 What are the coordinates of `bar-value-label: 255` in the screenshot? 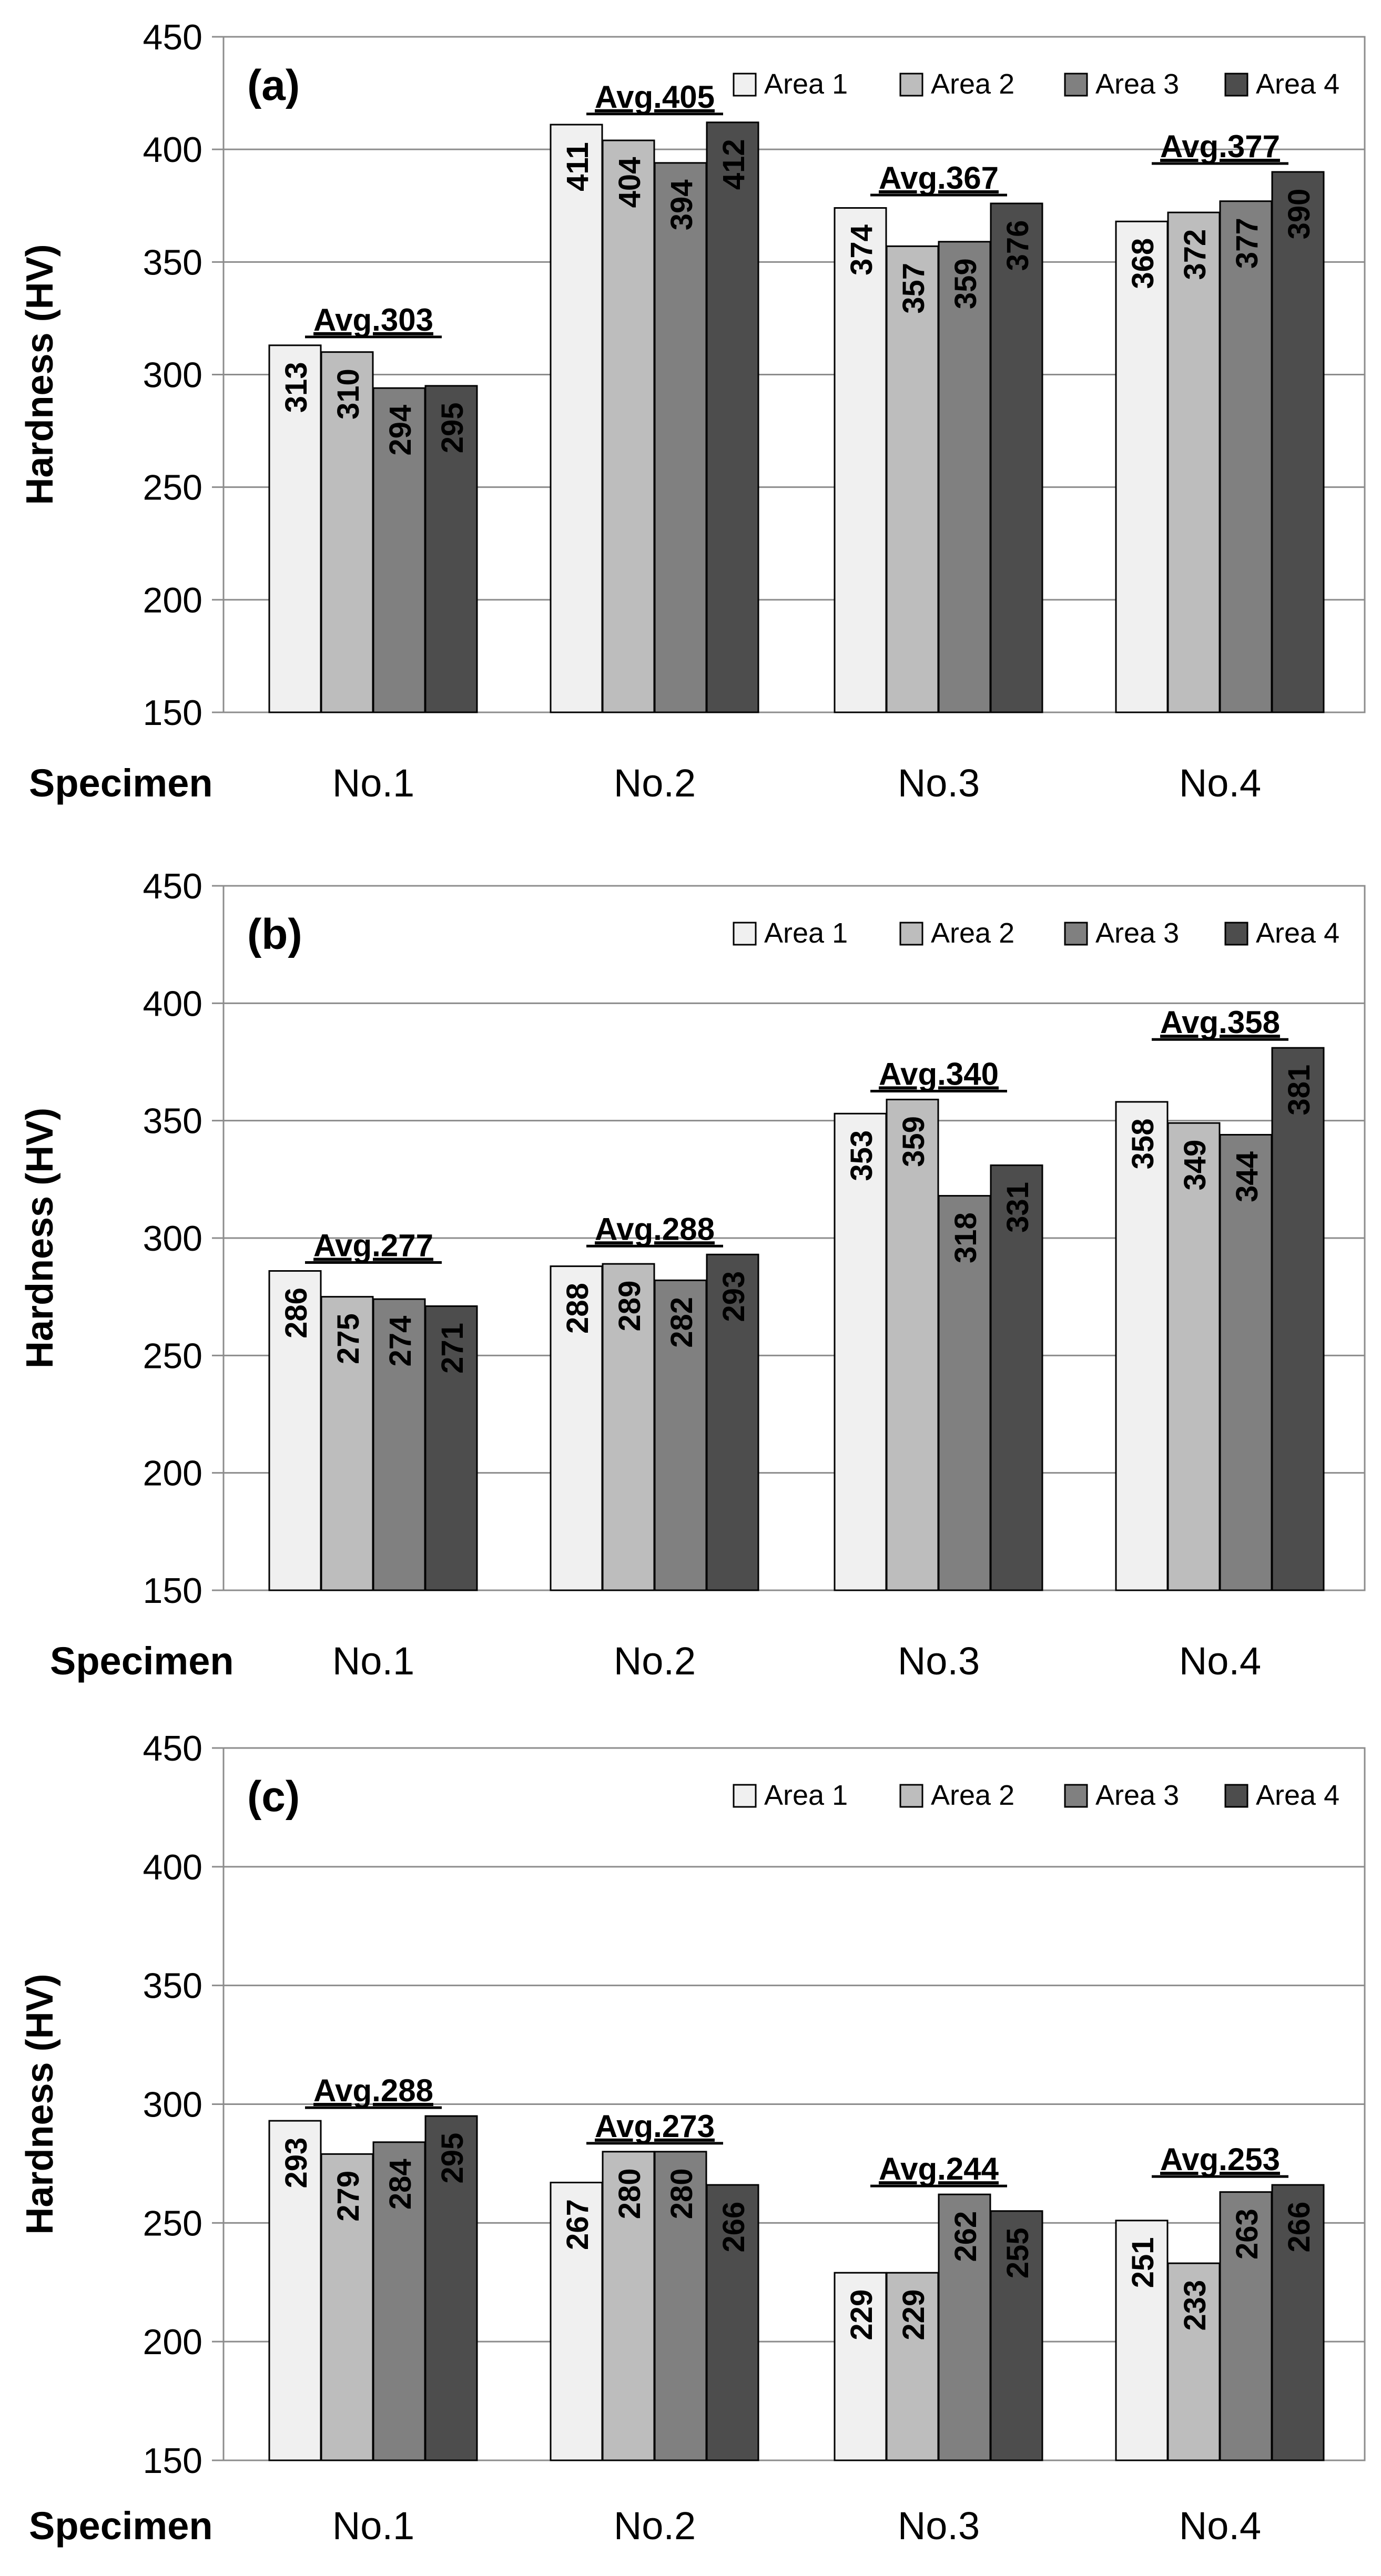 It's located at (1018, 2252).